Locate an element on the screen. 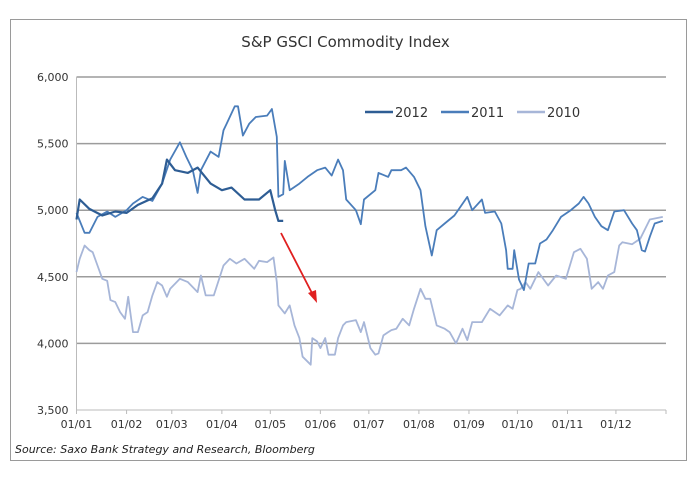 Image resolution: width=691 pixels, height=493 pixels. x-tick-label: 01/07 is located at coordinates (369, 424).